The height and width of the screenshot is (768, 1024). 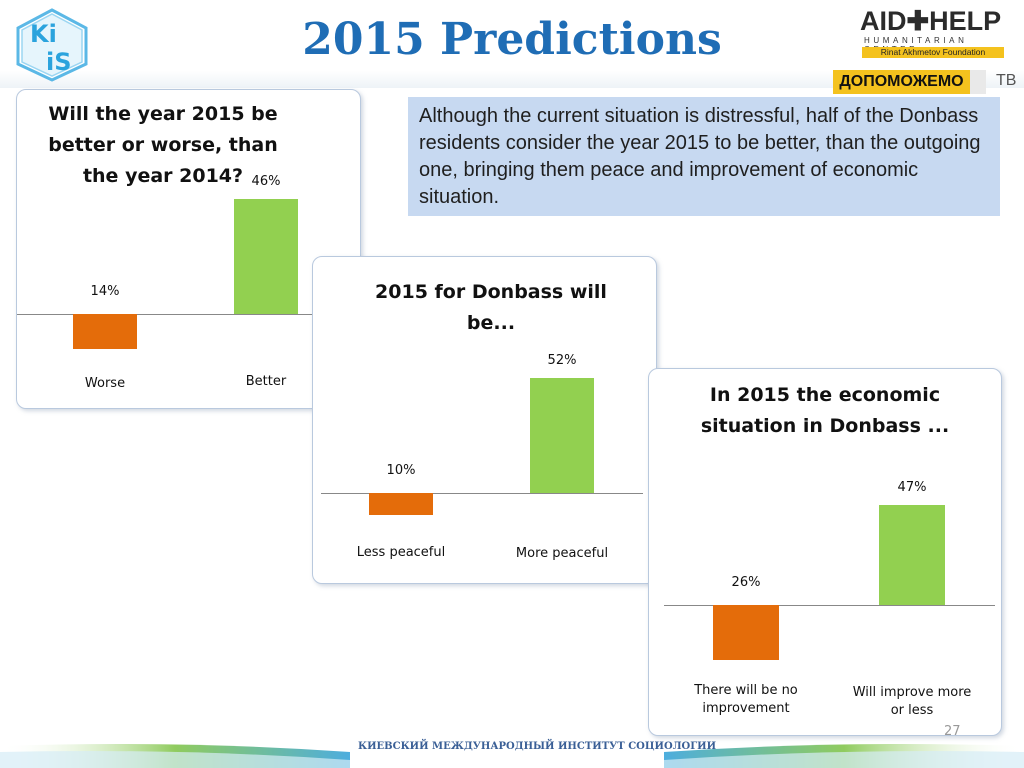 I want to click on category-label: Better, so click(x=266, y=381).